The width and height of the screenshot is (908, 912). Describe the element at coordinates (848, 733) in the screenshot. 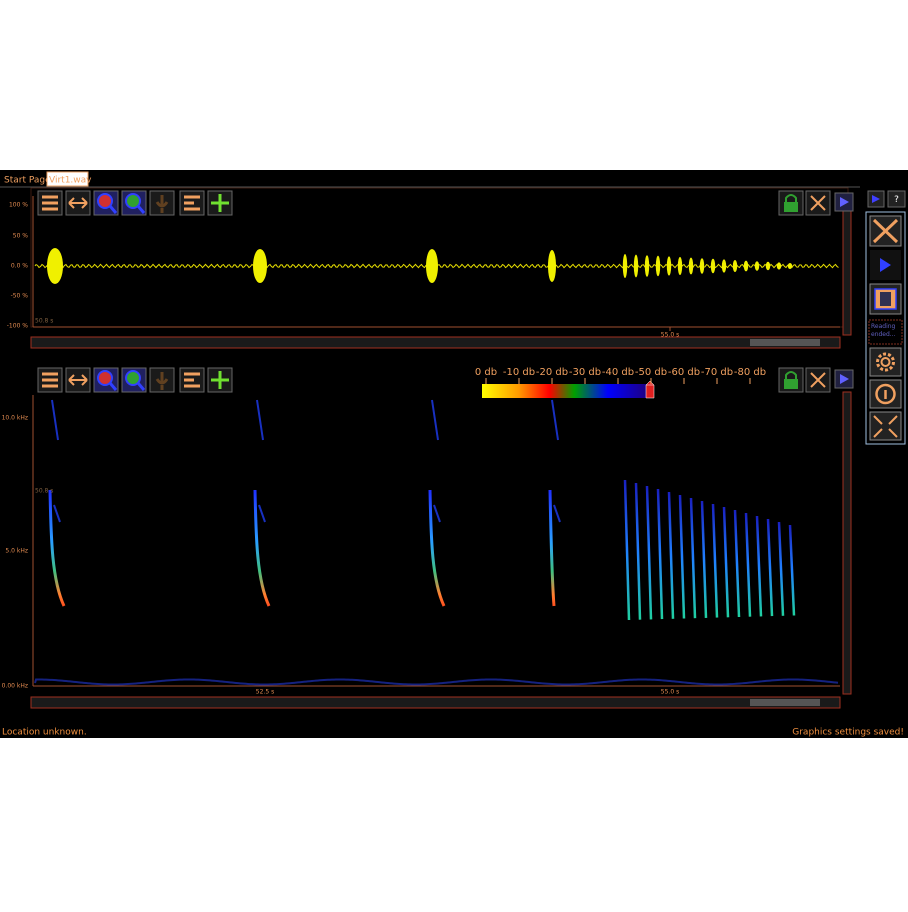

I see `status-right: Graphics settings saved!` at that location.